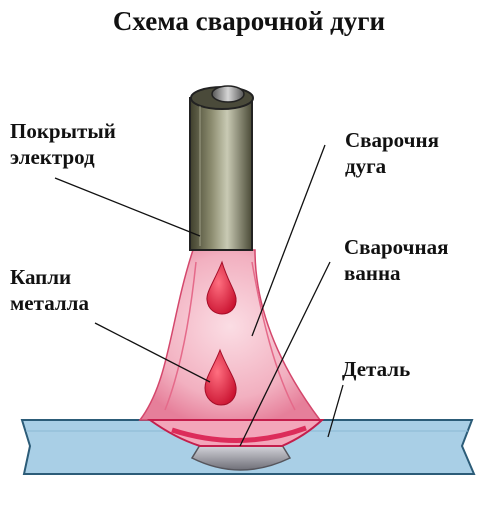 Image resolution: width=498 pixels, height=512 pixels. Describe the element at coordinates (63, 144) in the screenshot. I see `label-coated-electrode: Покрытый электрод` at that location.